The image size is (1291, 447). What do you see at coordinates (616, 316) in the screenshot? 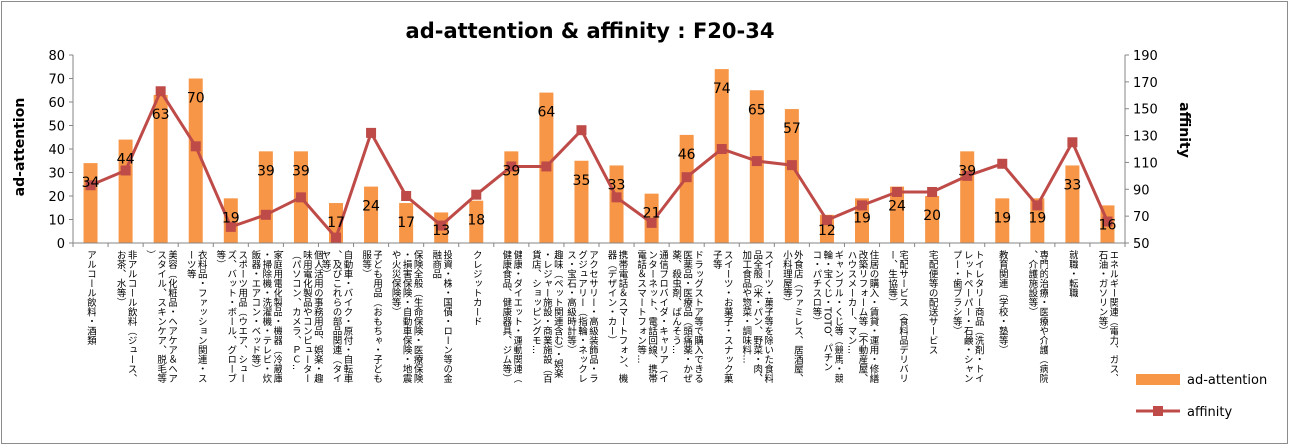
I see `x-tick-label: 携帯電話＆スマートフォン、機 器（デザイン・カー）` at bounding box center [616, 316].